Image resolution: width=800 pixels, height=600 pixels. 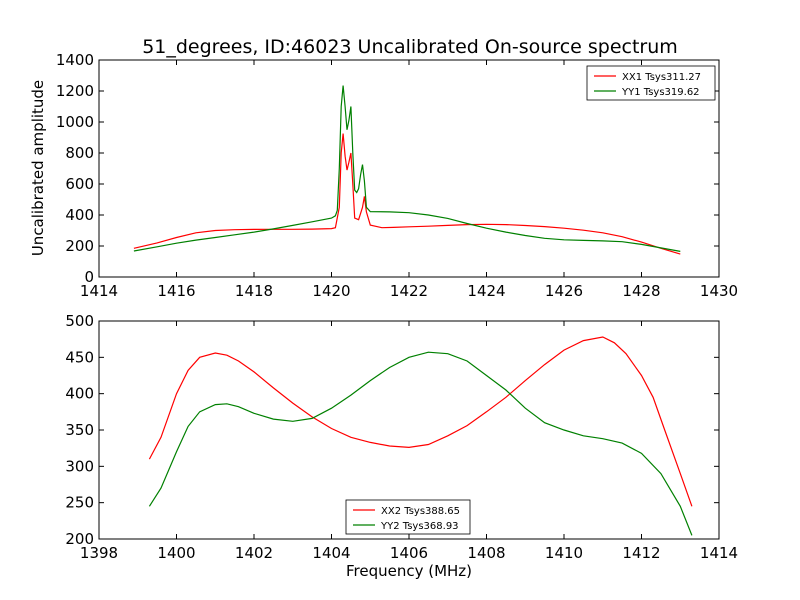 I want to click on x-tick-label: 1398, so click(x=99, y=553).